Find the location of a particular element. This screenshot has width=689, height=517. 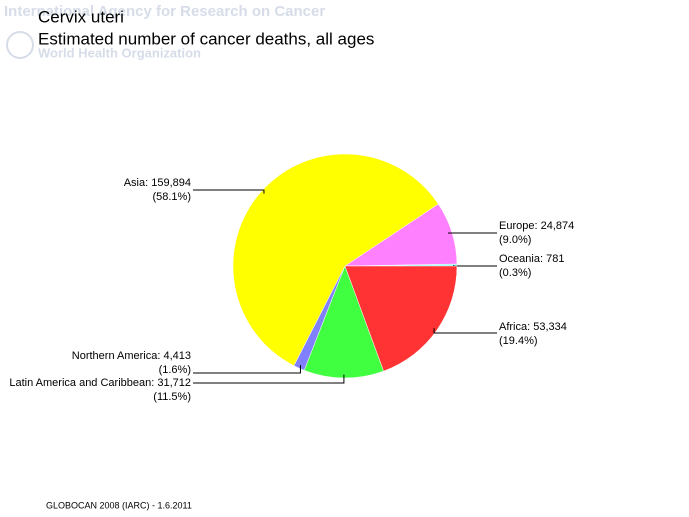

value-label: Africa: 53,334 is located at coordinates (533, 327).